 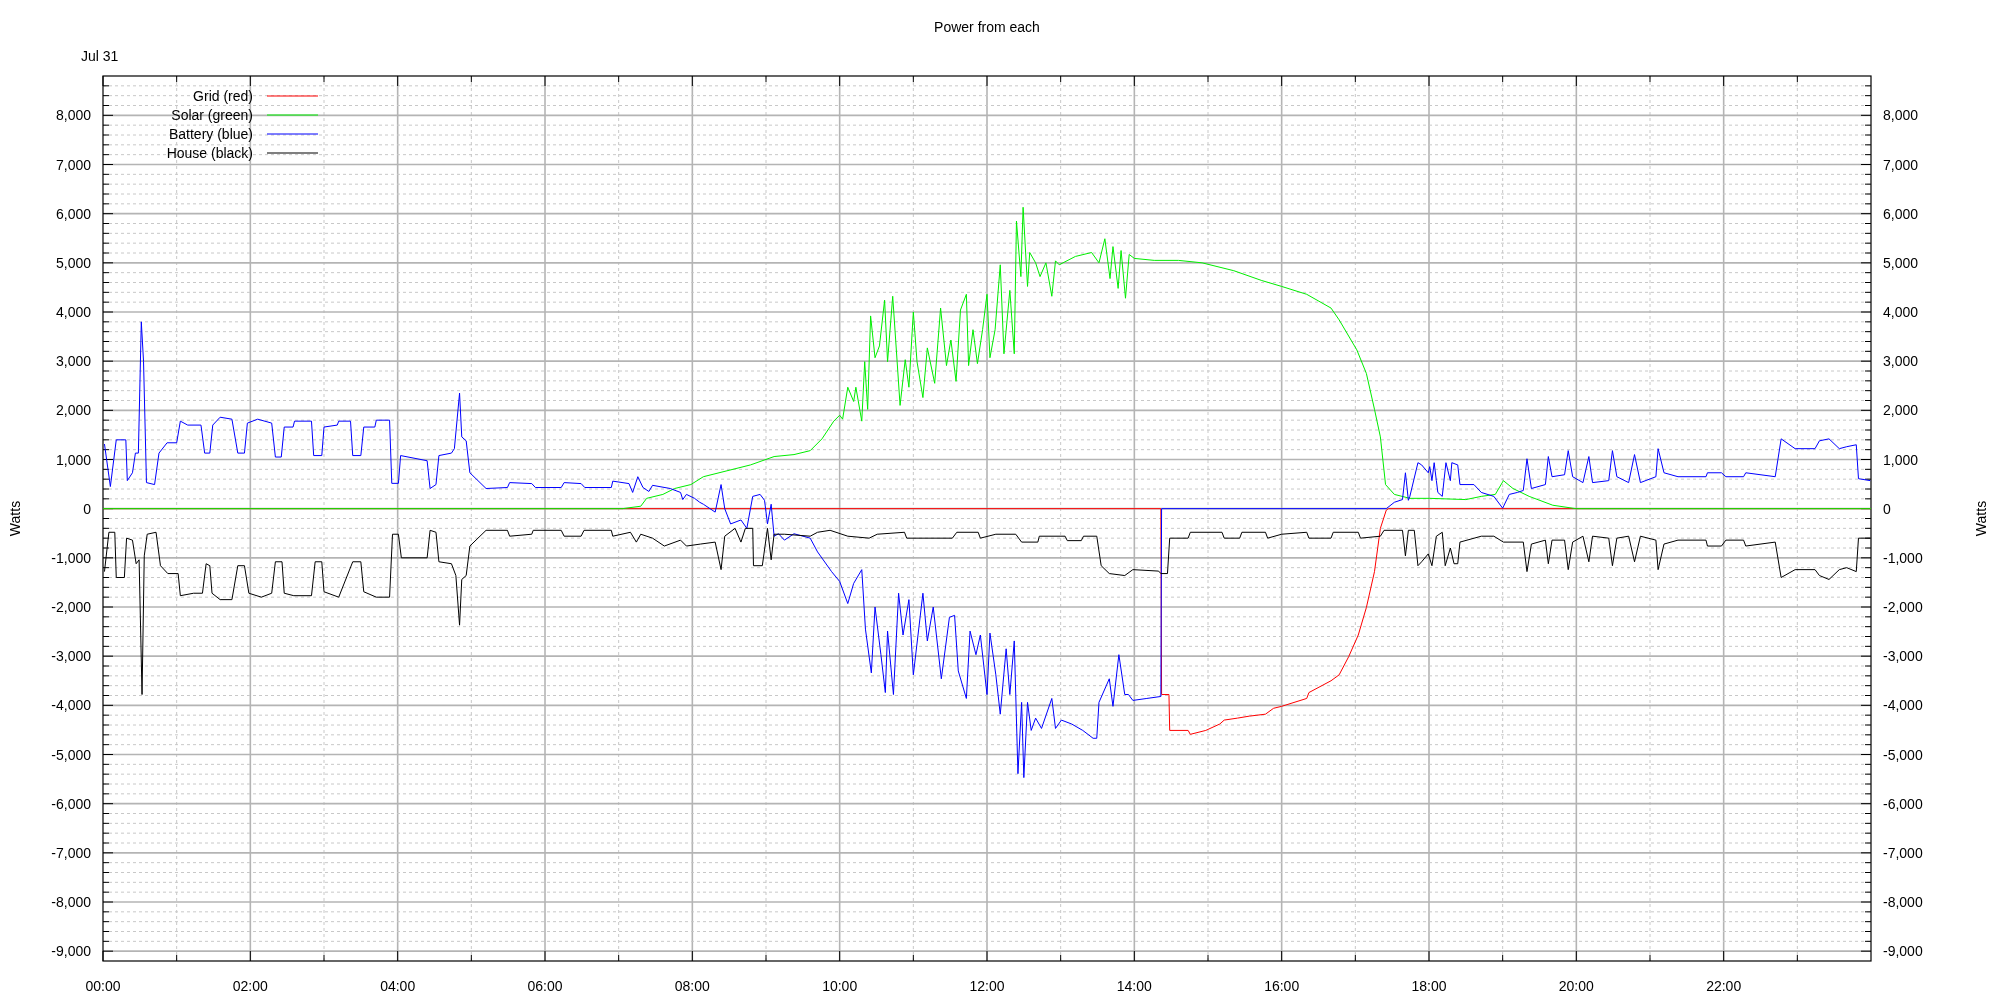 What do you see at coordinates (1903, 902) in the screenshot?
I see `y2-tick-label: -8,000` at bounding box center [1903, 902].